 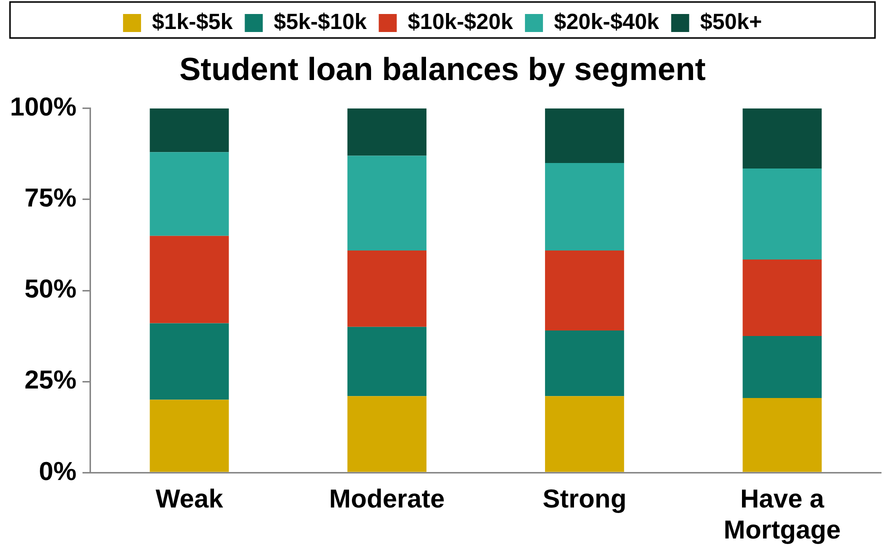 What do you see at coordinates (43, 107) in the screenshot?
I see `y-tick-label: 100%` at bounding box center [43, 107].